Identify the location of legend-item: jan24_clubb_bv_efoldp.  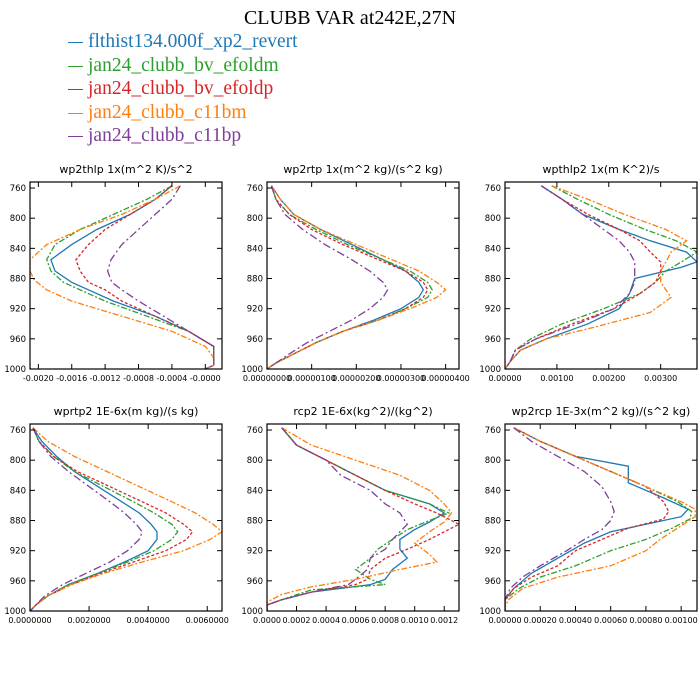
(183, 89).